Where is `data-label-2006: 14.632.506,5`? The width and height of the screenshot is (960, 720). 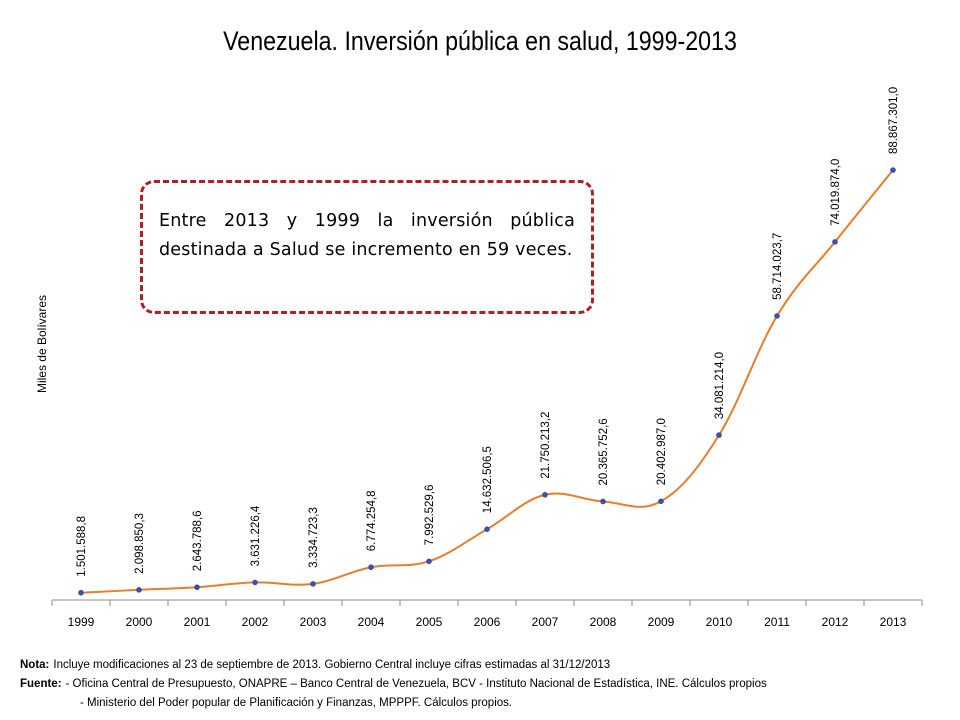 data-label-2006: 14.632.506,5 is located at coordinates (488, 479).